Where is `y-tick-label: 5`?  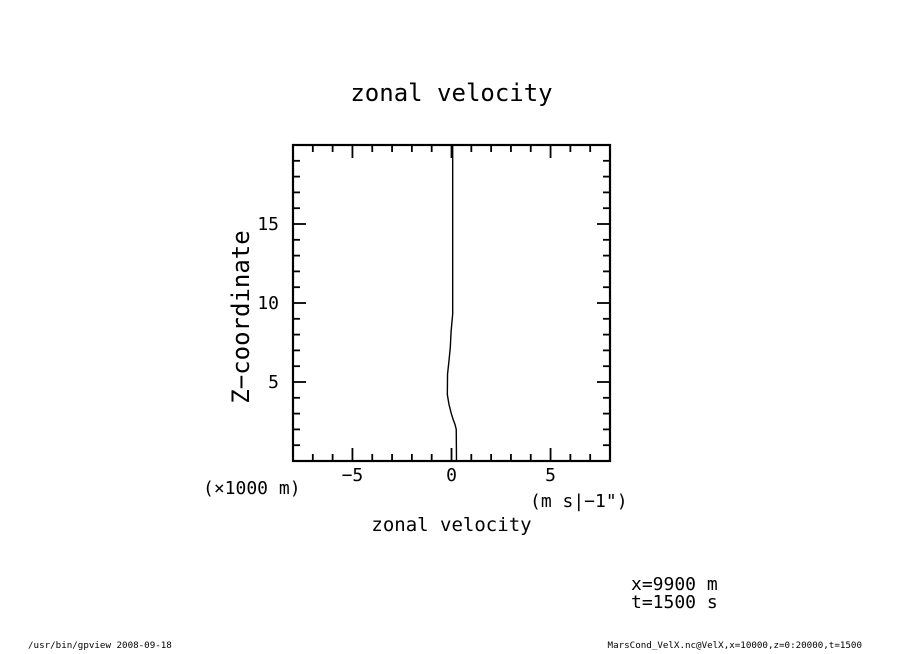
y-tick-label: 5 is located at coordinates (273, 382).